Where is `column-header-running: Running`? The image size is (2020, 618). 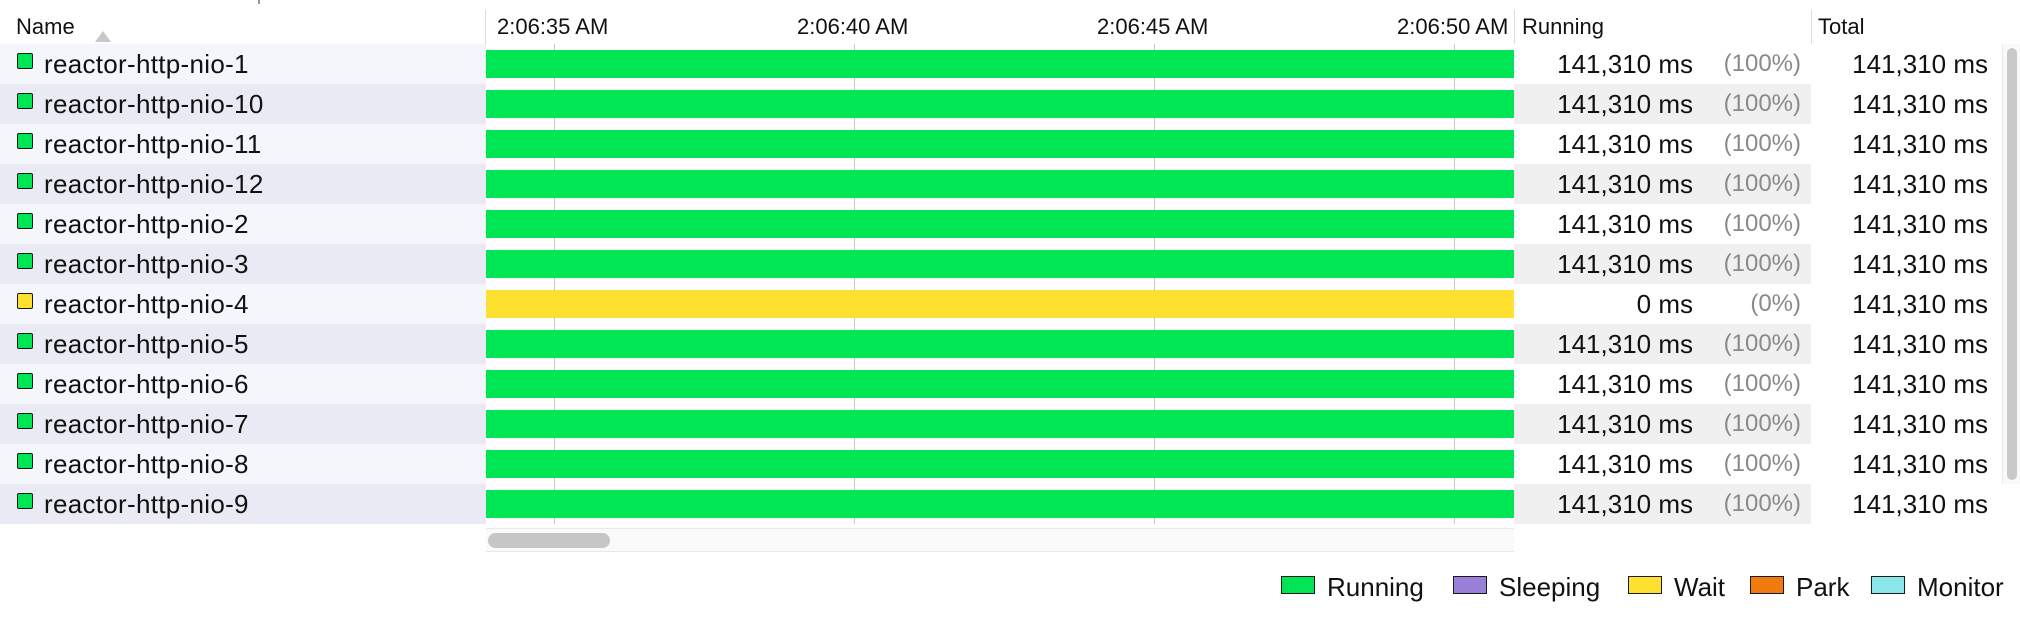 column-header-running: Running is located at coordinates (1563, 27).